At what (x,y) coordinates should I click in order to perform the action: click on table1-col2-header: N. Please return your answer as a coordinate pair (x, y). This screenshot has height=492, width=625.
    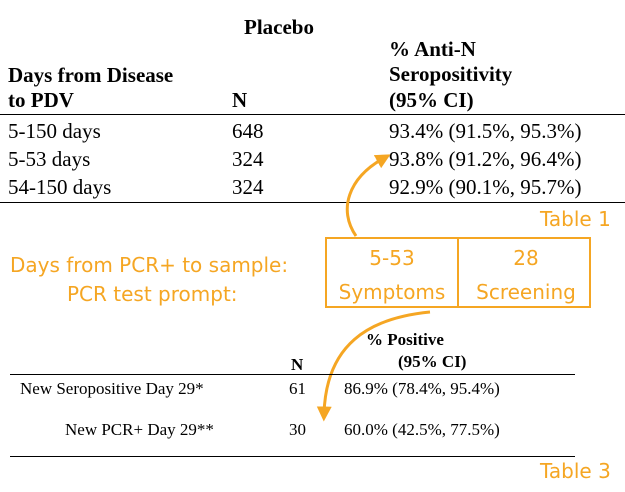
    Looking at the image, I should click on (240, 100).